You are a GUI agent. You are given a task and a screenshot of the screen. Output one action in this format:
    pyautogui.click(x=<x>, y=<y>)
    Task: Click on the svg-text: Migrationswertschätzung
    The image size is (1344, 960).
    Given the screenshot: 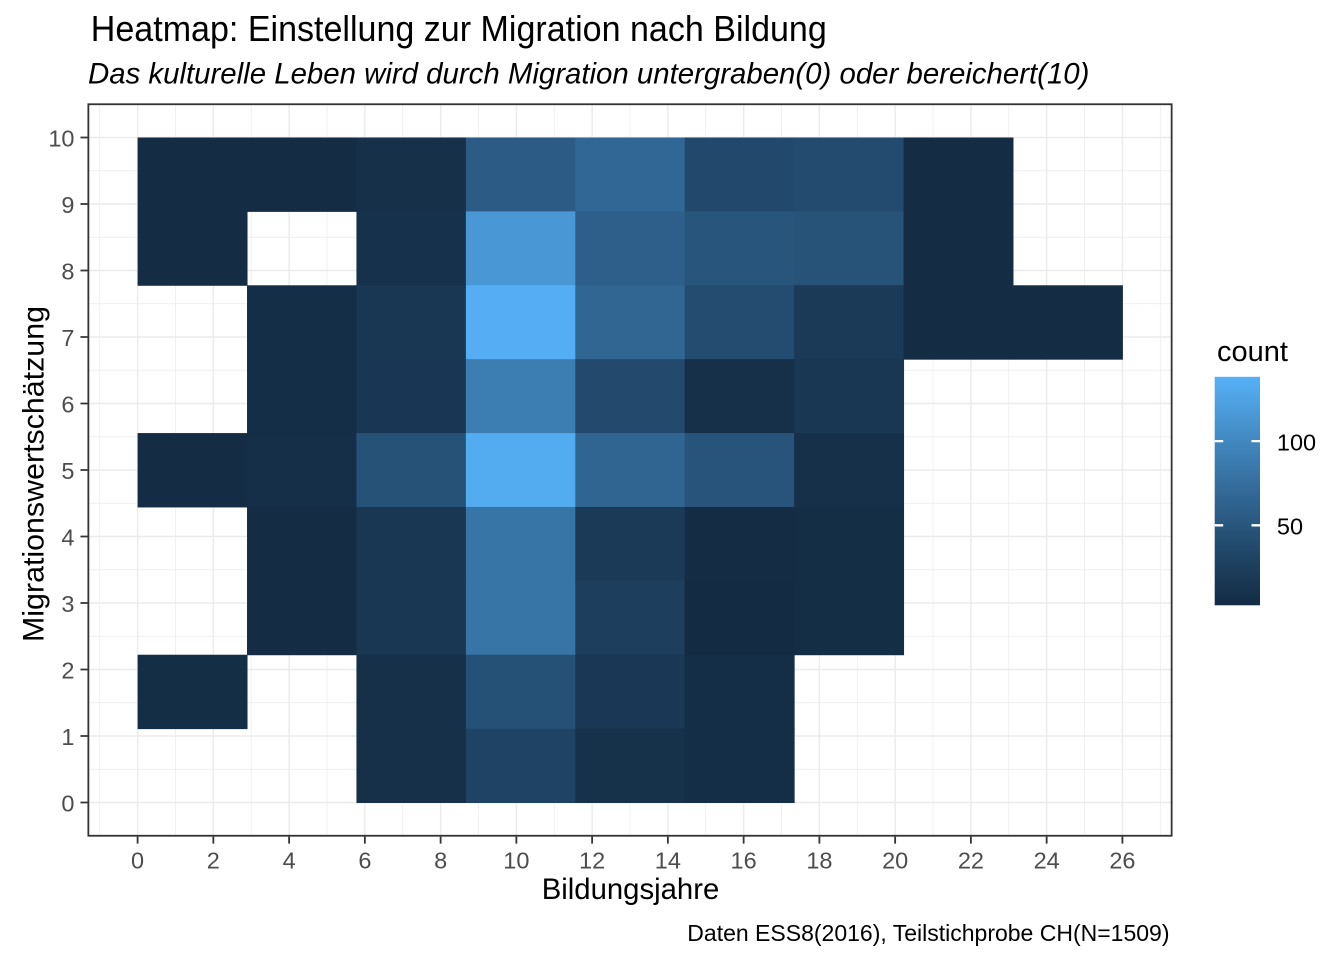 What is the action you would take?
    pyautogui.click(x=34, y=474)
    